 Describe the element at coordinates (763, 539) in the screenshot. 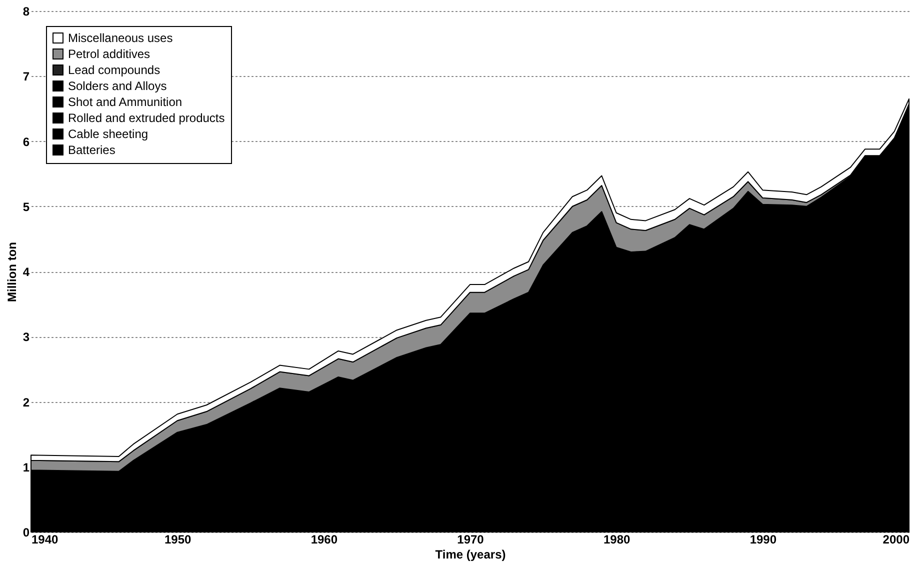

I see `x-tick-label: 1990` at that location.